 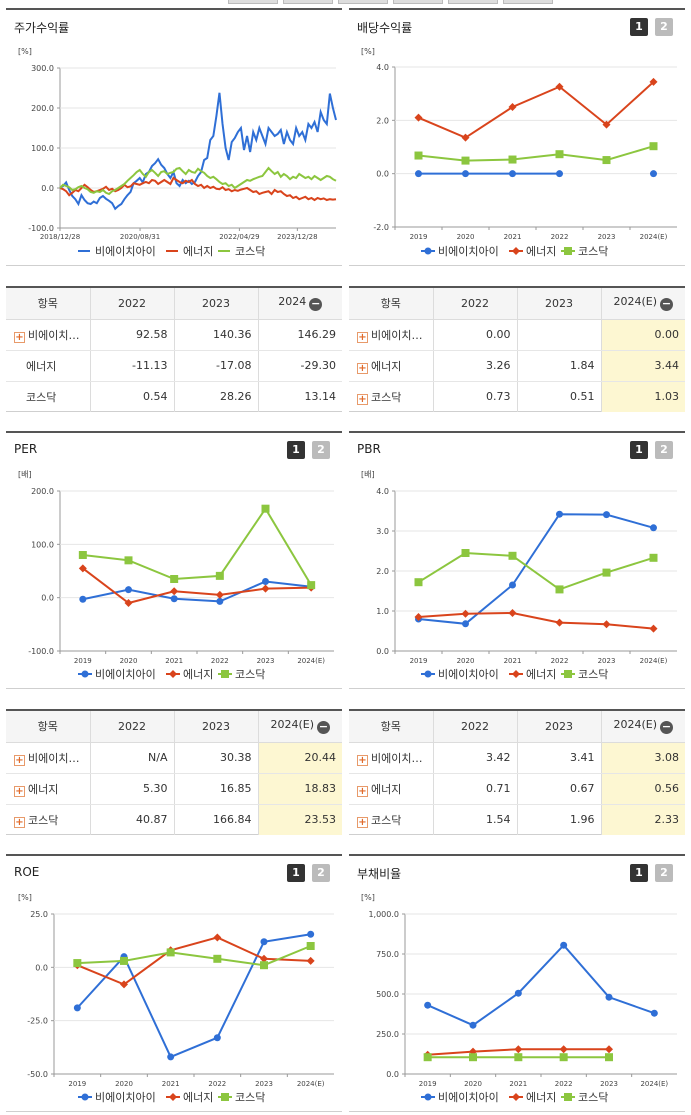 I want to click on y-tick-label: 0.0, so click(x=392, y=1074).